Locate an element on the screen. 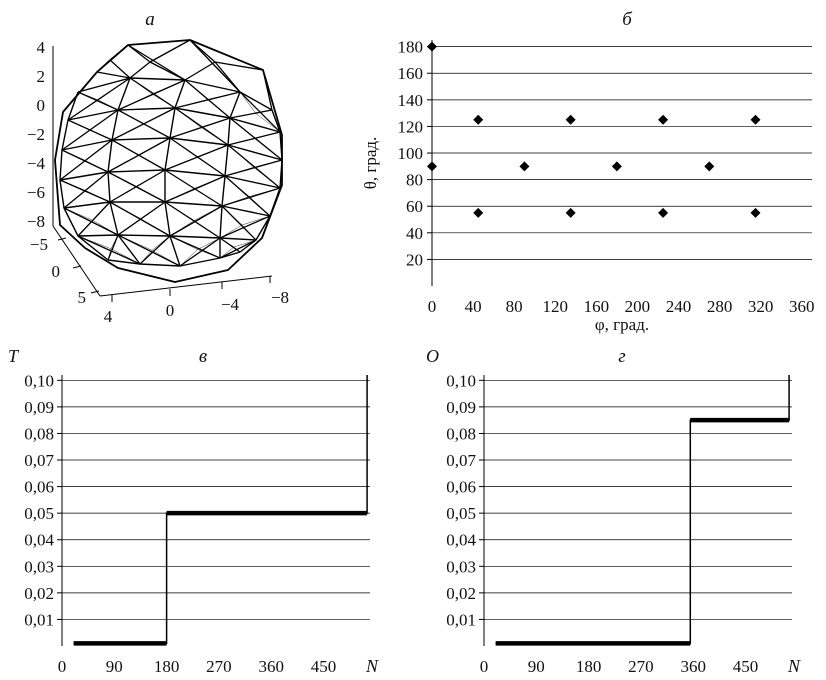 The width and height of the screenshot is (826, 680). panel-d-x-tick-label: 270 is located at coordinates (641, 666).